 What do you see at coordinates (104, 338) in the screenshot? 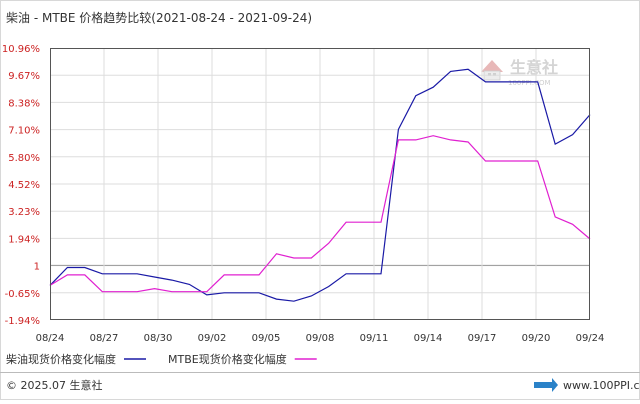
I see `x-tick-label: 08/27` at bounding box center [104, 338].